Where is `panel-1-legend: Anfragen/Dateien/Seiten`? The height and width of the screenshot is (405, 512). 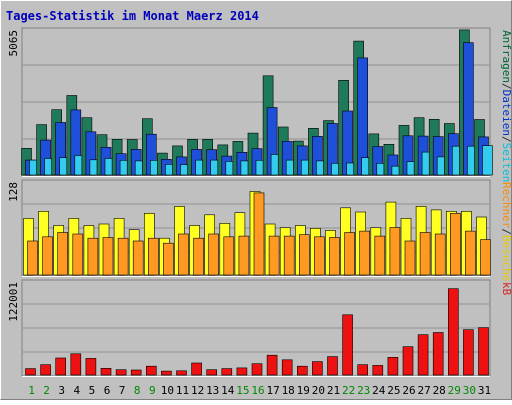 panel-1-legend: Anfragen/Dateien/Seiten is located at coordinates (506, 106).